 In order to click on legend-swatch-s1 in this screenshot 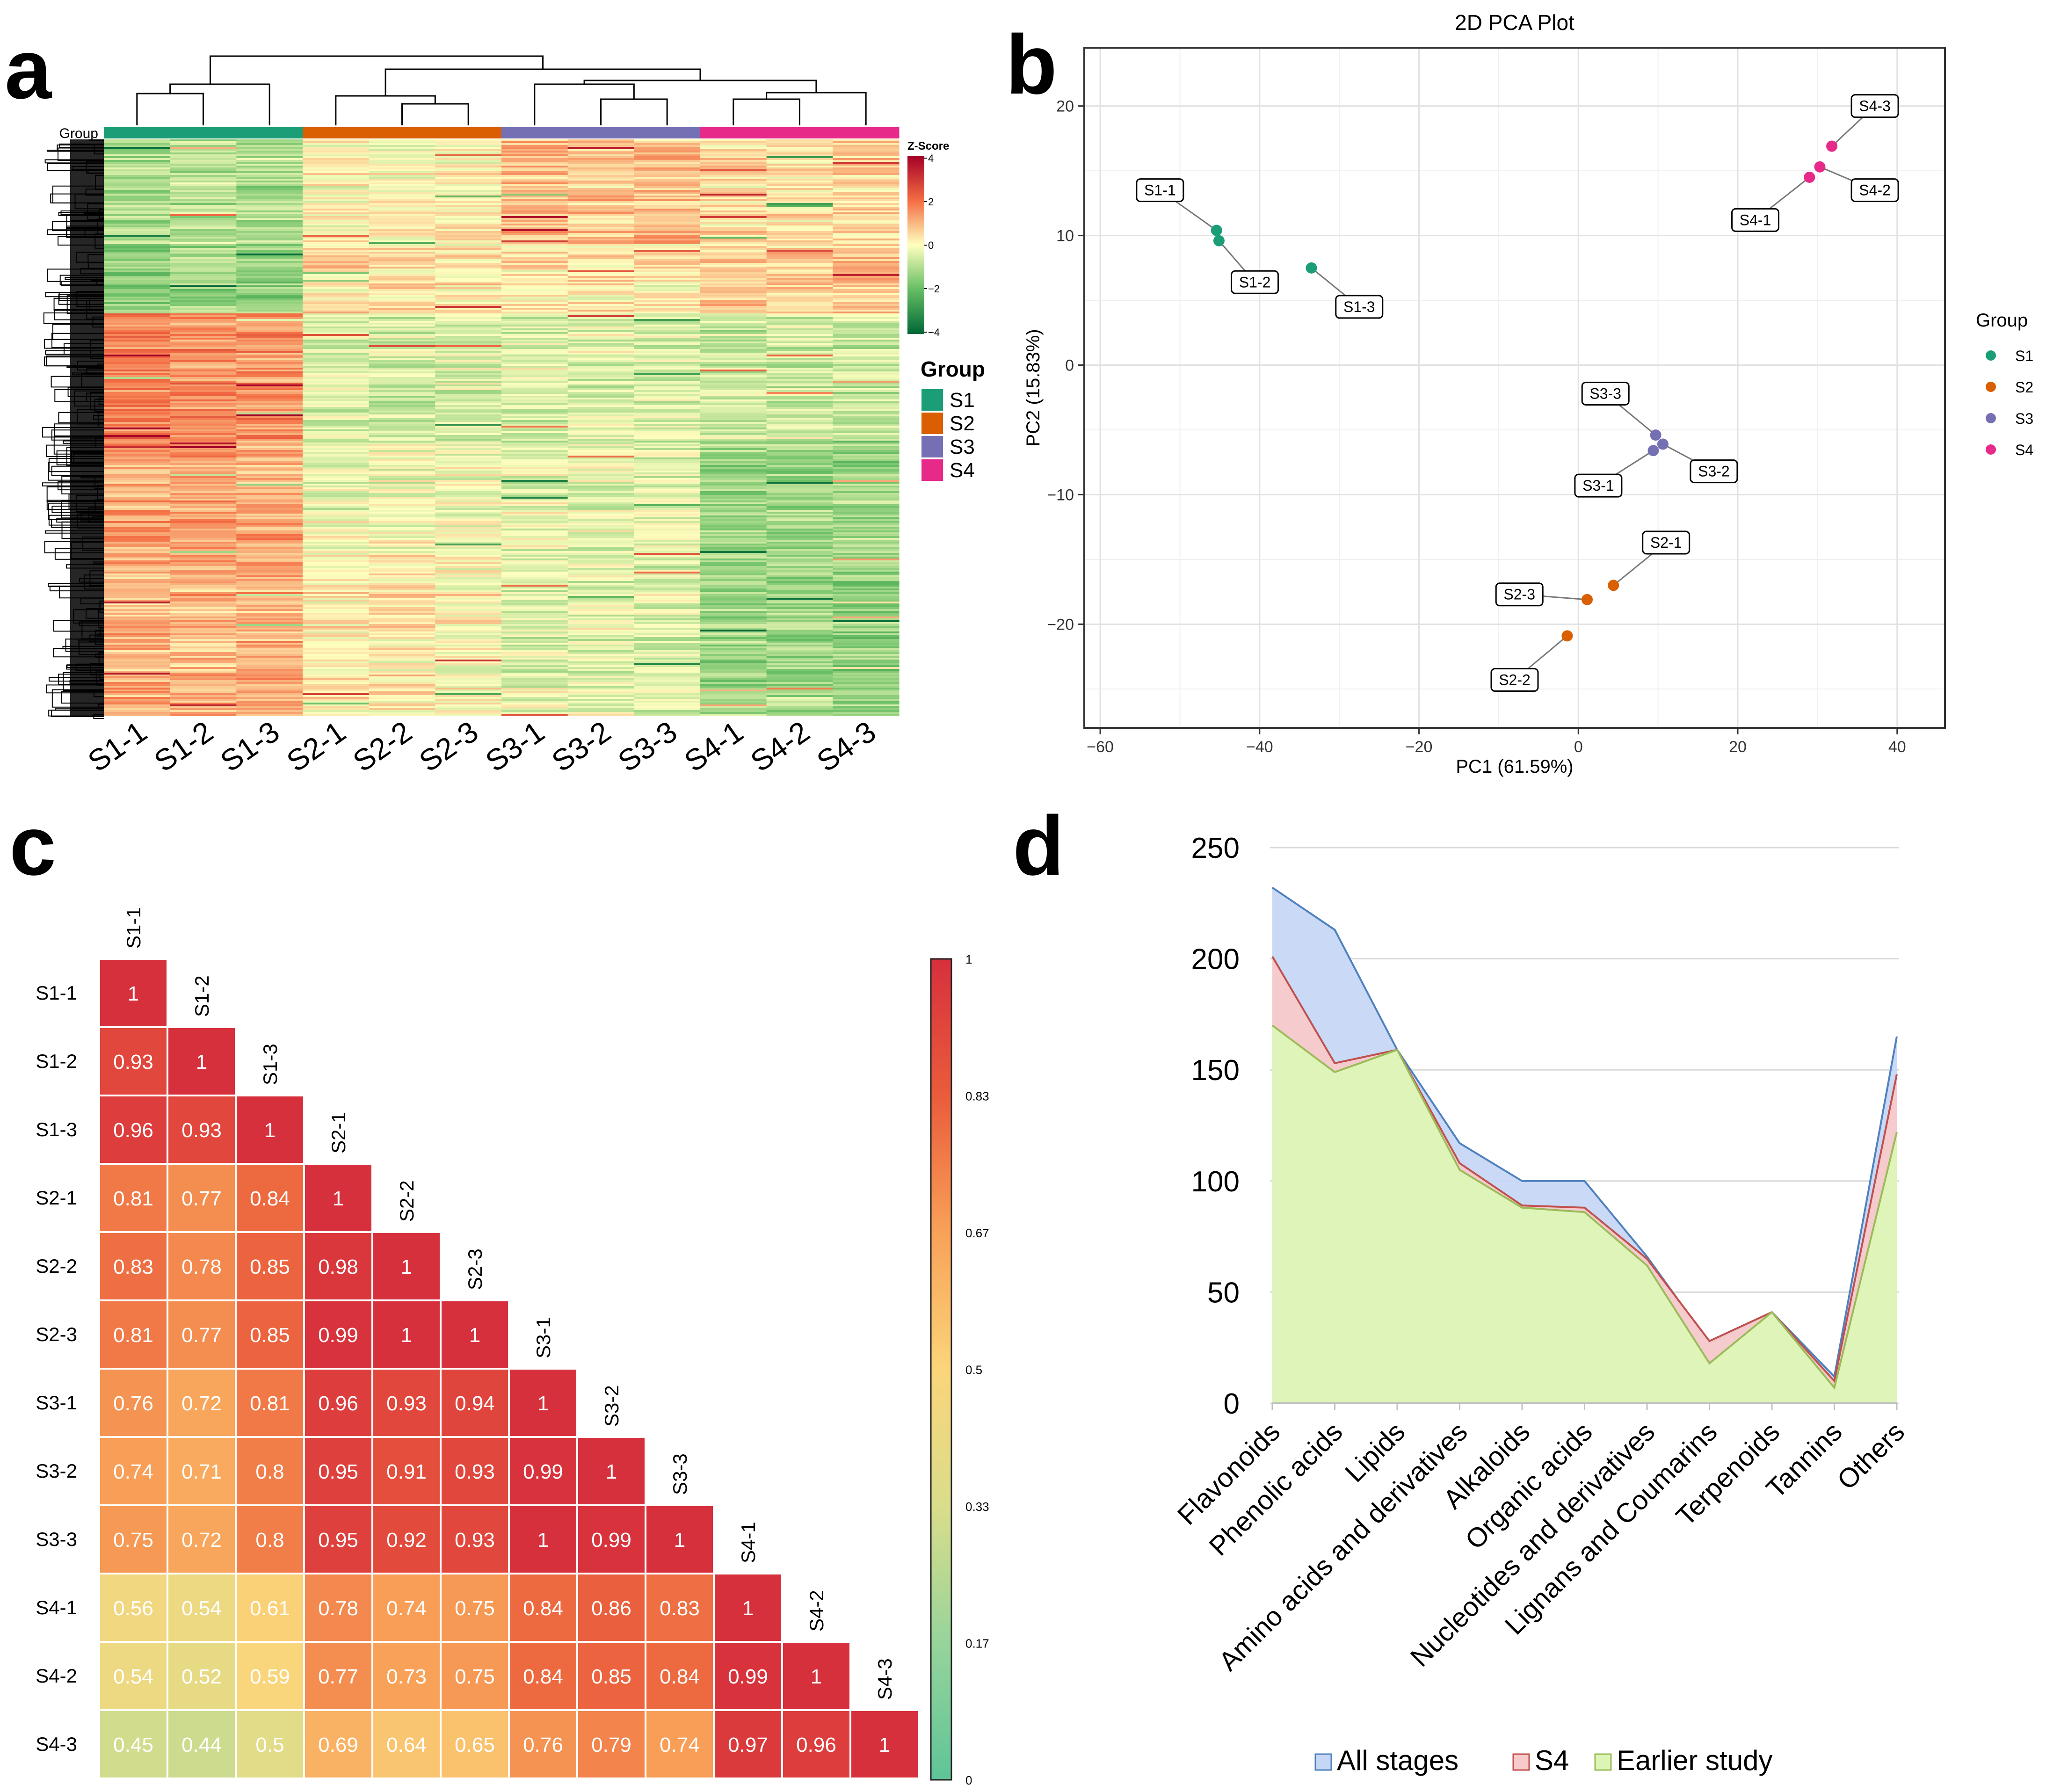, I will do `click(932, 400)`.